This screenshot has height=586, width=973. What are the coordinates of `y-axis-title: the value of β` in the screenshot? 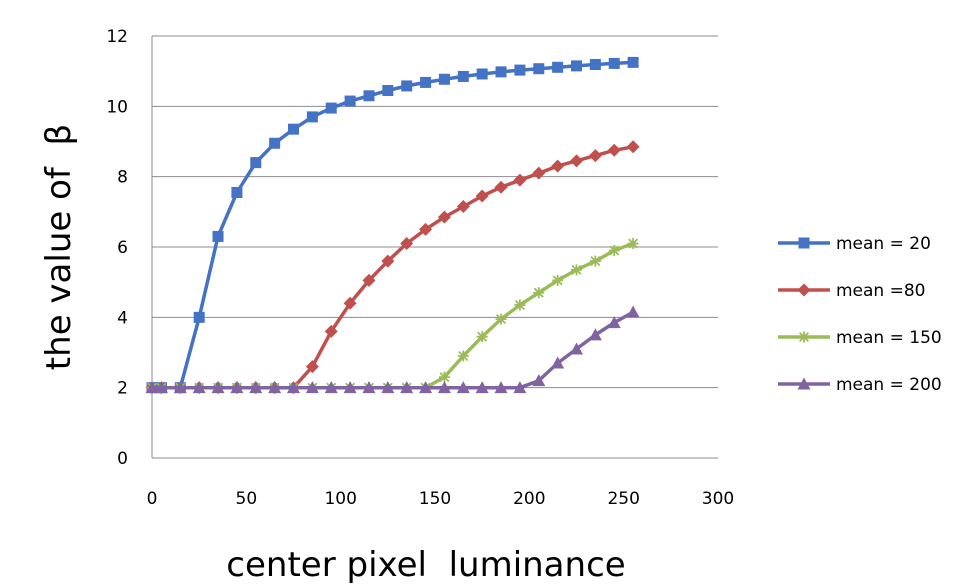 It's located at (59, 247).